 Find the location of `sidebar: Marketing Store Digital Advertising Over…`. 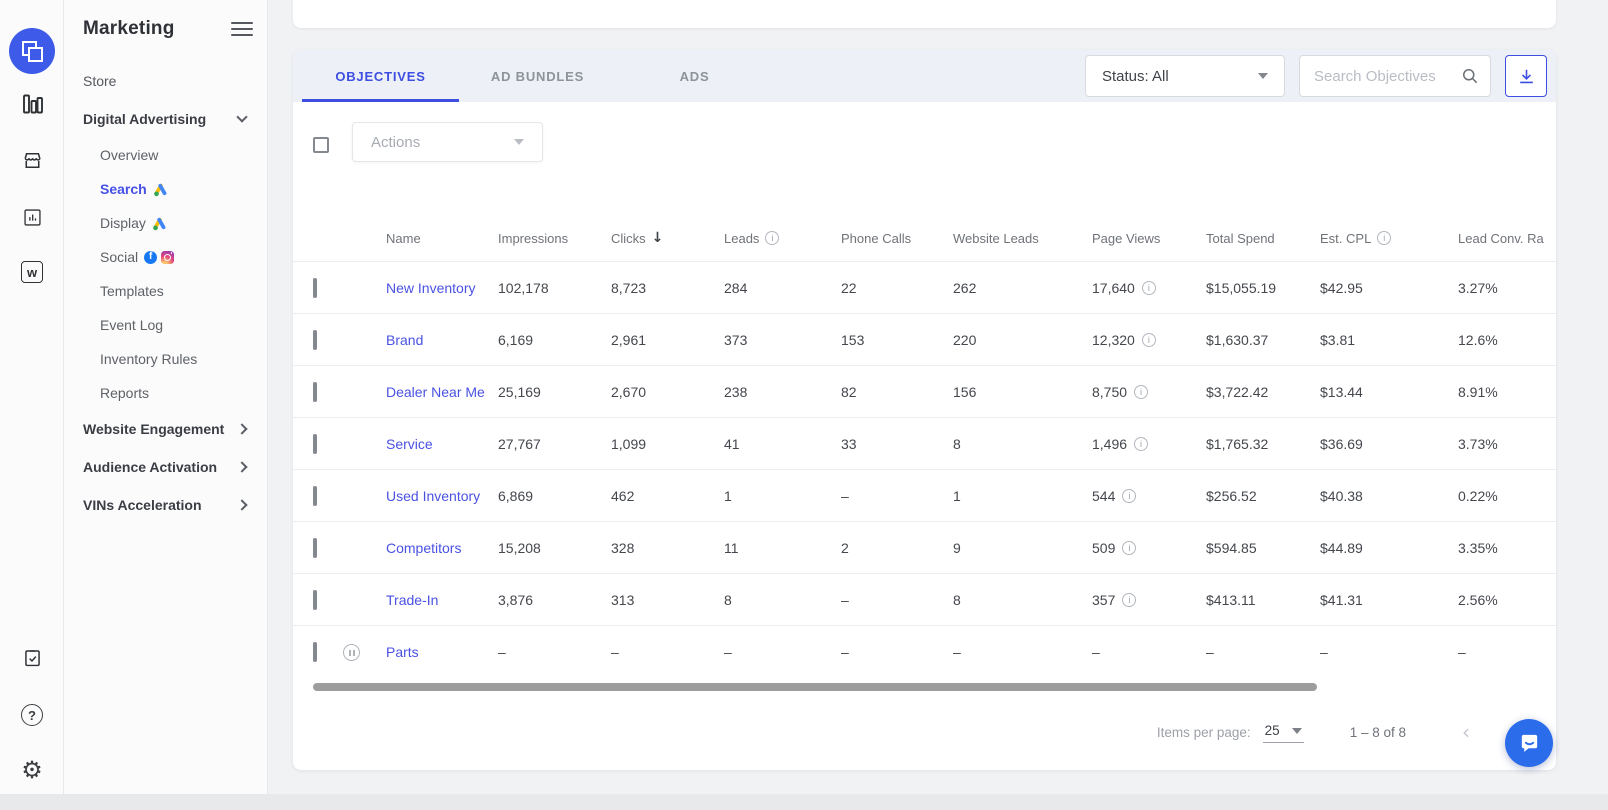

sidebar: Marketing Store Digital Advertising Over… is located at coordinates (166, 405).